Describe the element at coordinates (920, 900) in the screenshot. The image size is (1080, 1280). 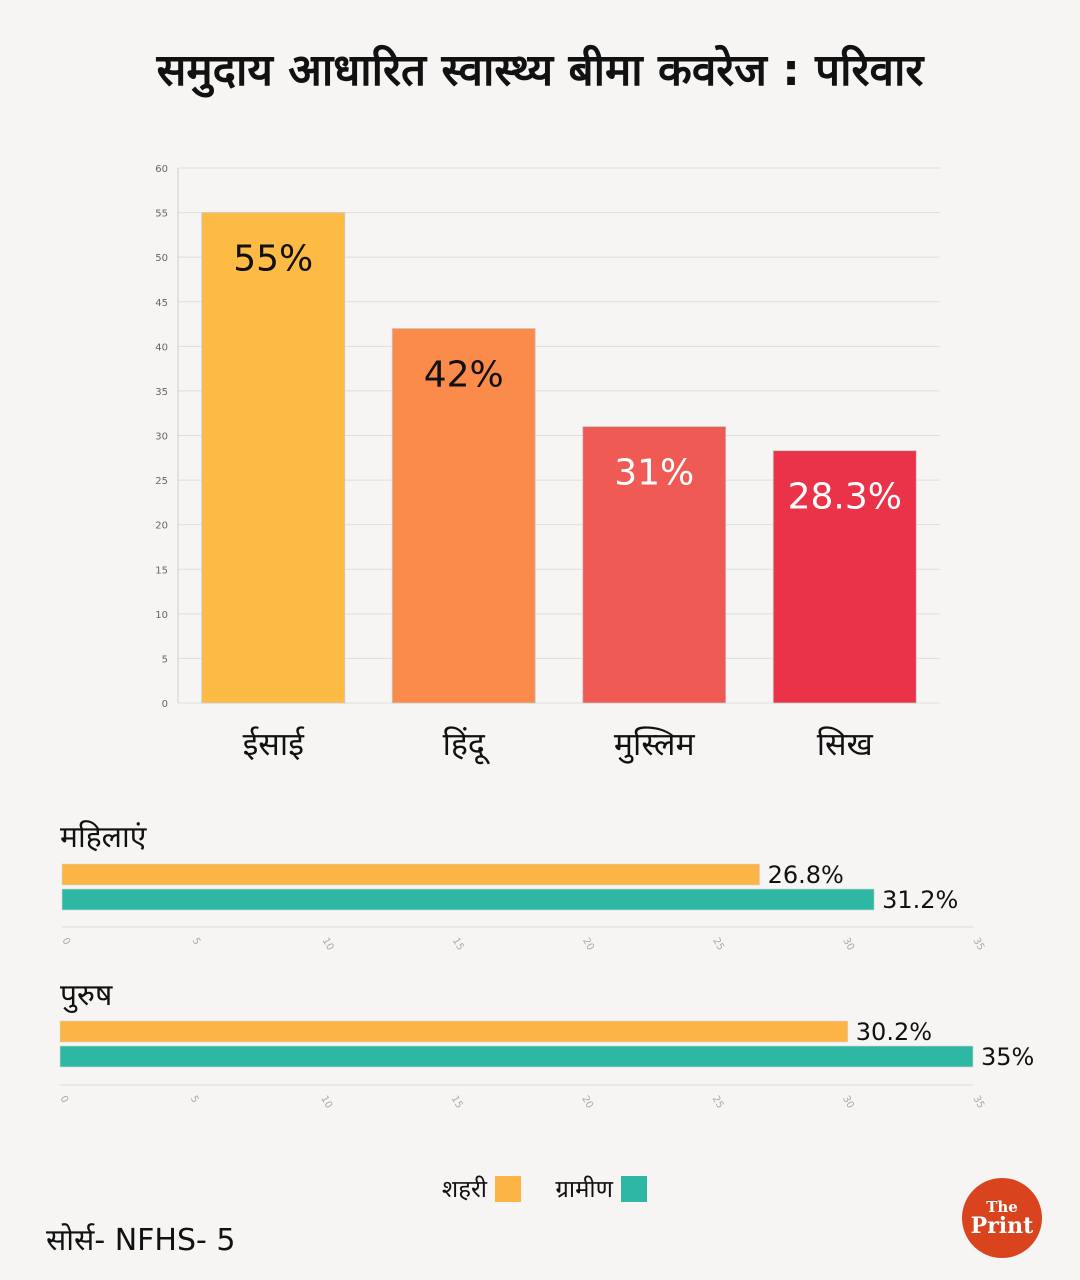
I see `hbar-data-label: 31.2%` at that location.